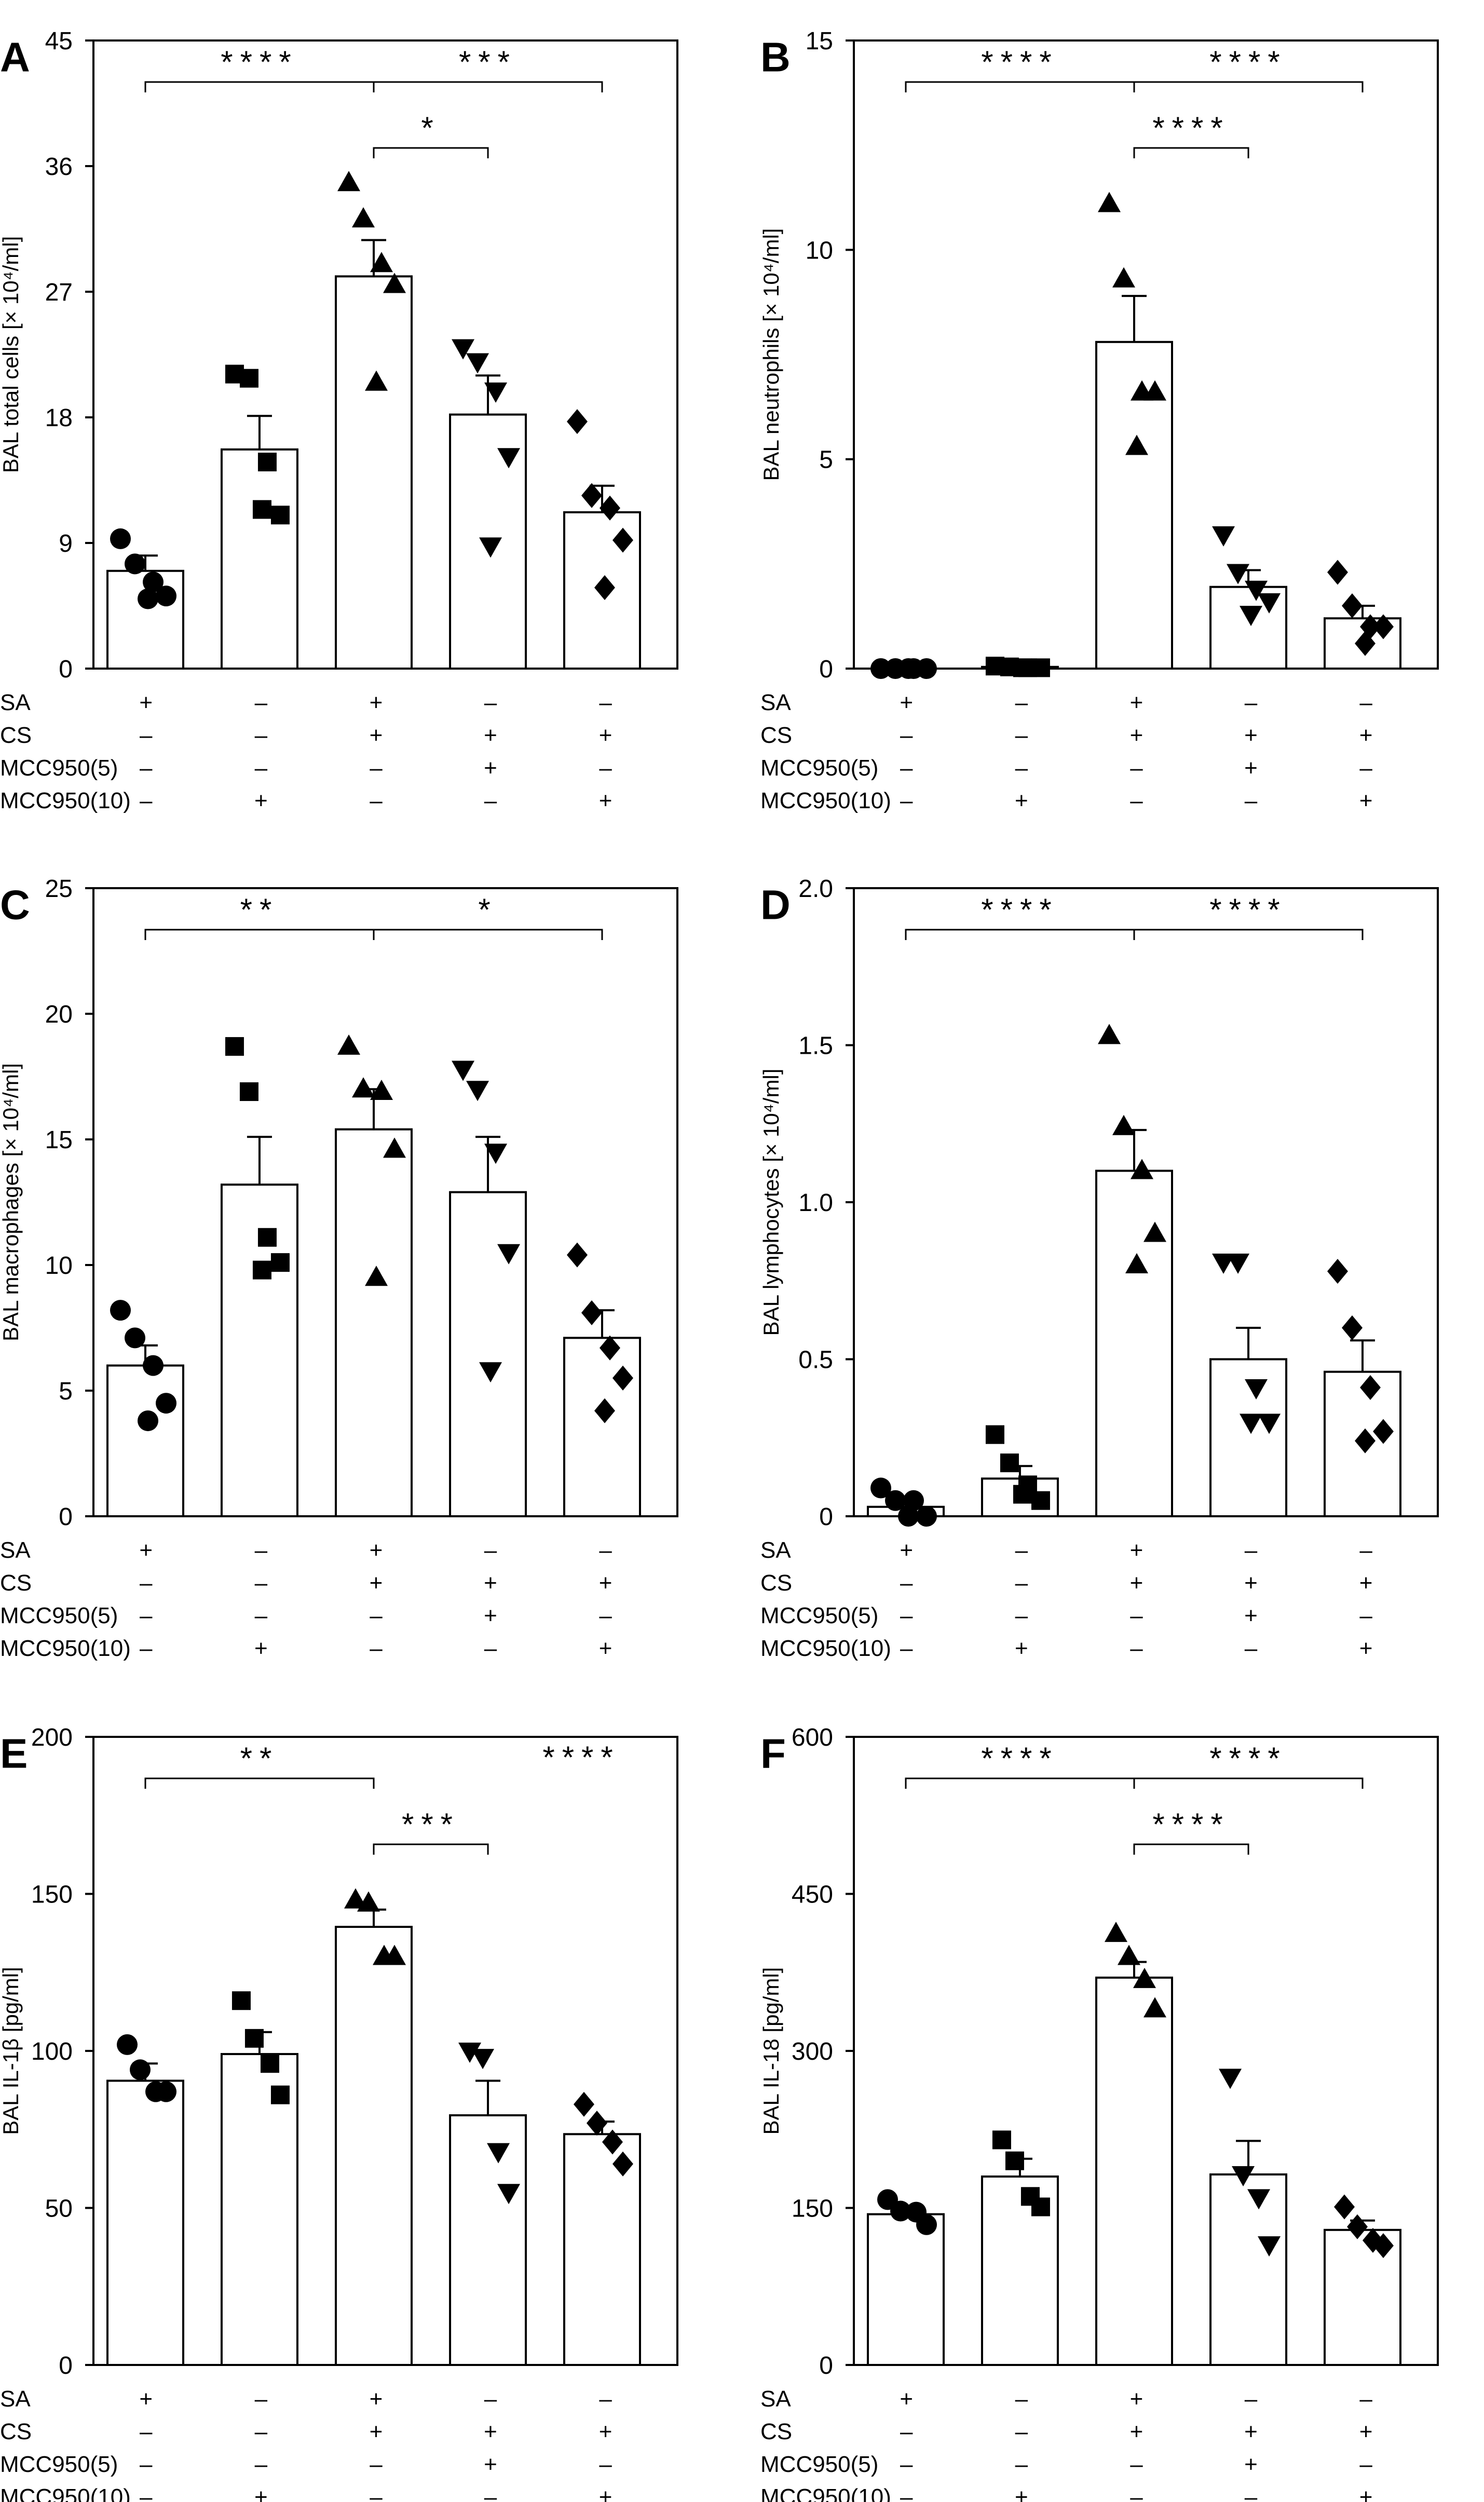 The height and width of the screenshot is (2502, 1484). What do you see at coordinates (59, 167) in the screenshot?
I see `y-tick-label: 36` at bounding box center [59, 167].